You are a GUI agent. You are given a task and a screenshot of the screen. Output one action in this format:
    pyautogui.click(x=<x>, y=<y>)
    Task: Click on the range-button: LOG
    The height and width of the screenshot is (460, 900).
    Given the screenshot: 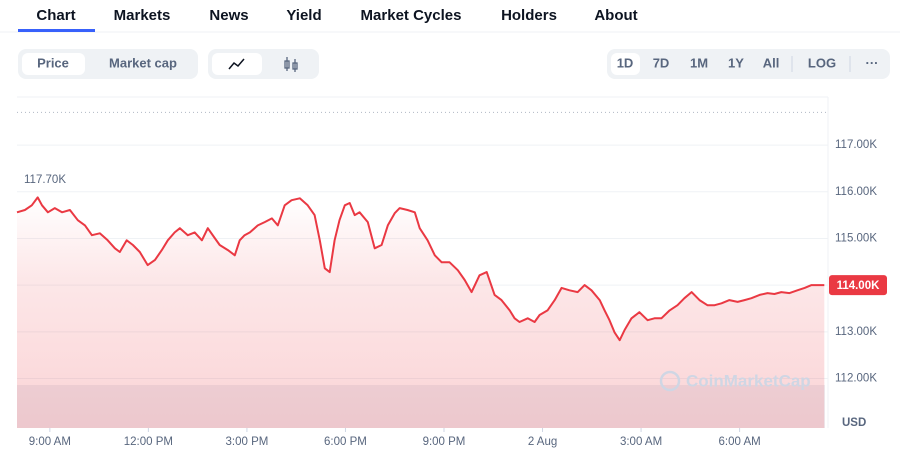 What is the action you would take?
    pyautogui.click(x=822, y=62)
    